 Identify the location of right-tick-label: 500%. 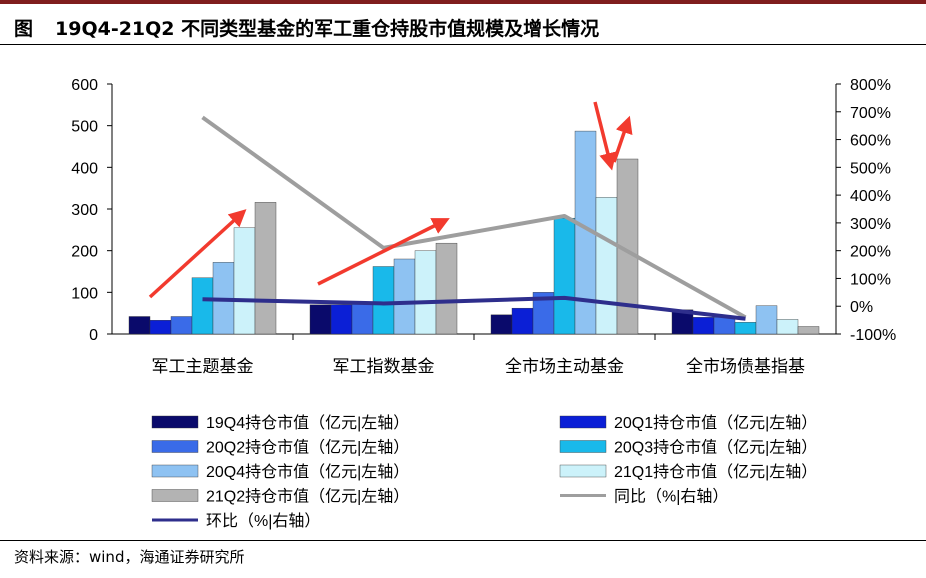
(870, 168).